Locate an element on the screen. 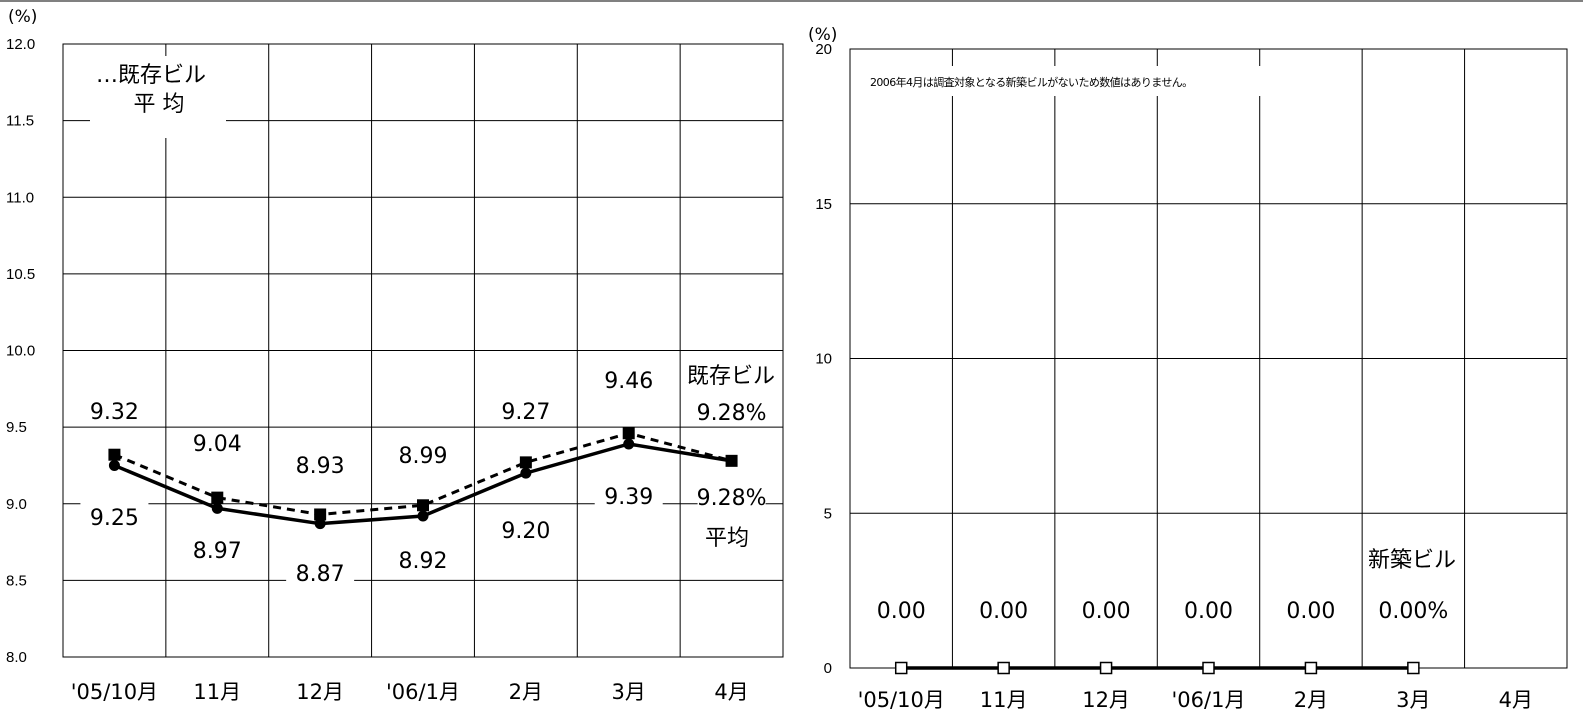  data-label-average: 9.39 is located at coordinates (628, 497).